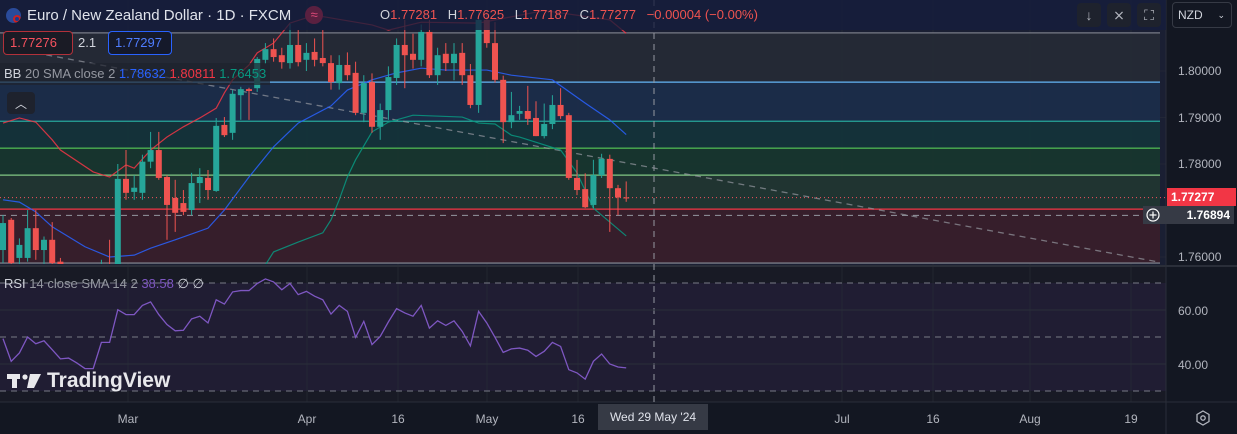 The image size is (1237, 434). What do you see at coordinates (21, 103) in the screenshot?
I see `collapse-legend-button: ︿` at bounding box center [21, 103].